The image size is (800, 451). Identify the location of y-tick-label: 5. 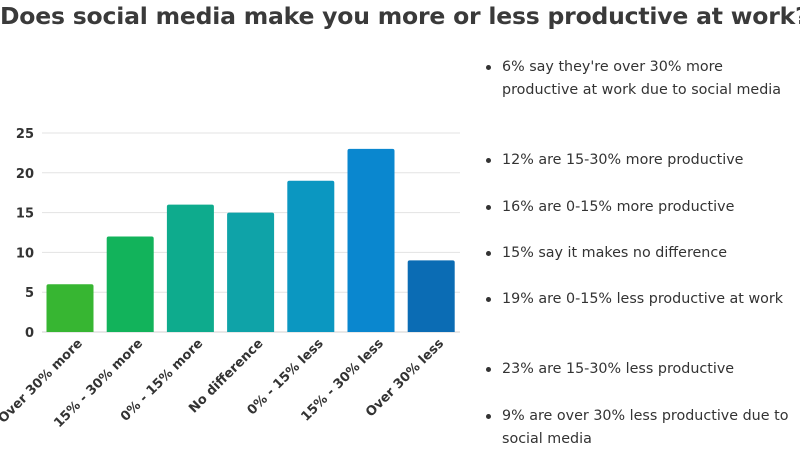
(29, 293).